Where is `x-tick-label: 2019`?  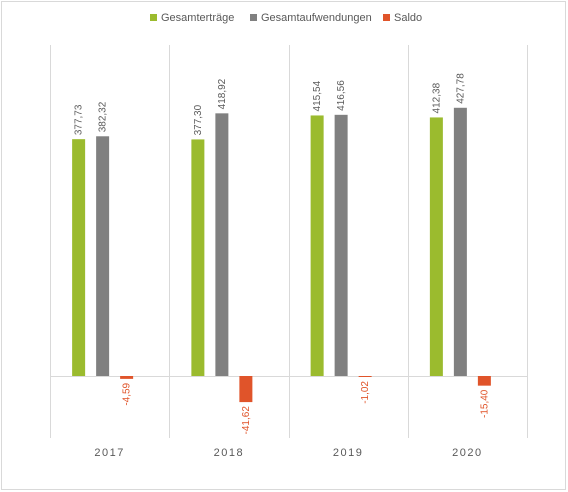 x-tick-label: 2019 is located at coordinates (348, 453).